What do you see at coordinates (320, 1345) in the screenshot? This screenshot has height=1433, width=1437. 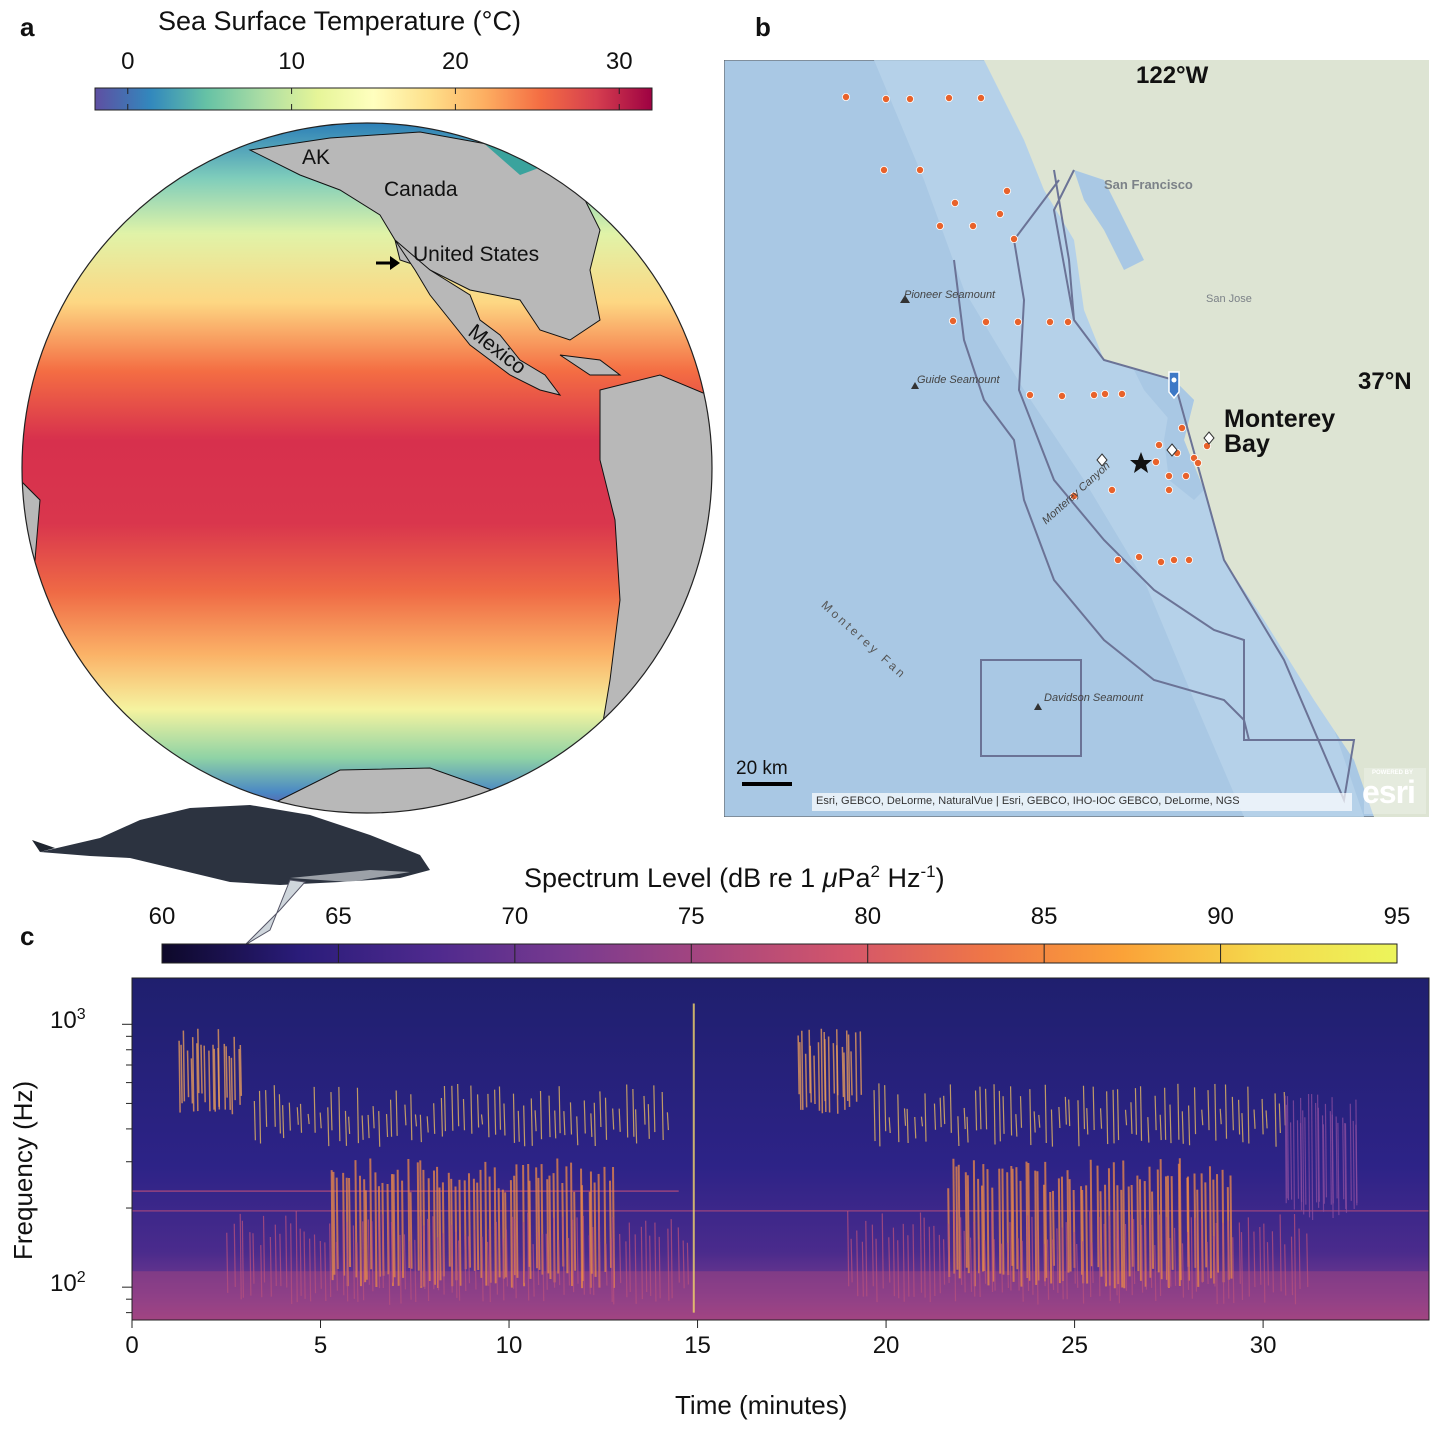 I see `time-tick-label: 5` at bounding box center [320, 1345].